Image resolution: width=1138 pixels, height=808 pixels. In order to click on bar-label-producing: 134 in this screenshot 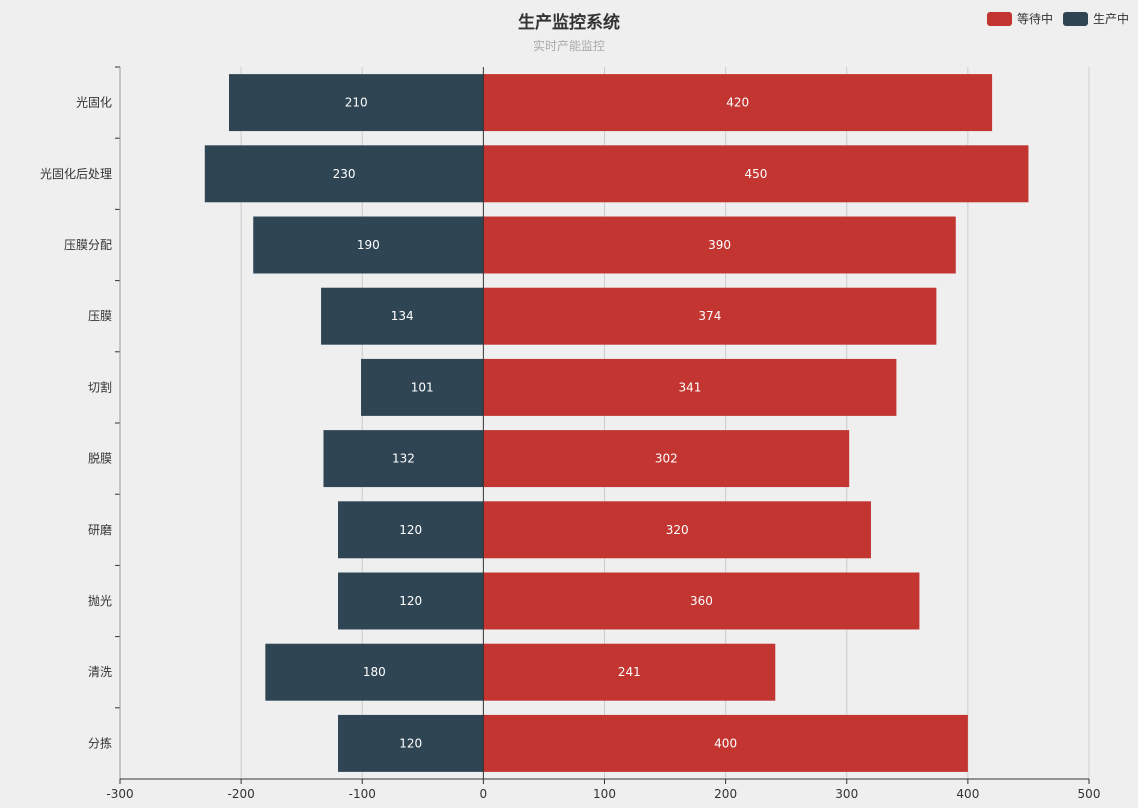, I will do `click(402, 316)`.